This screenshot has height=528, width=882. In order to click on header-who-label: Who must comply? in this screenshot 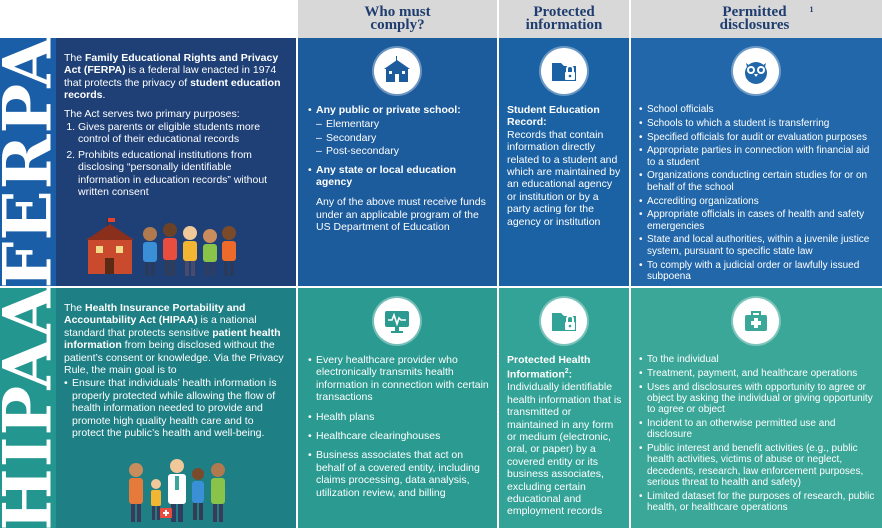, I will do `click(397, 18)`.